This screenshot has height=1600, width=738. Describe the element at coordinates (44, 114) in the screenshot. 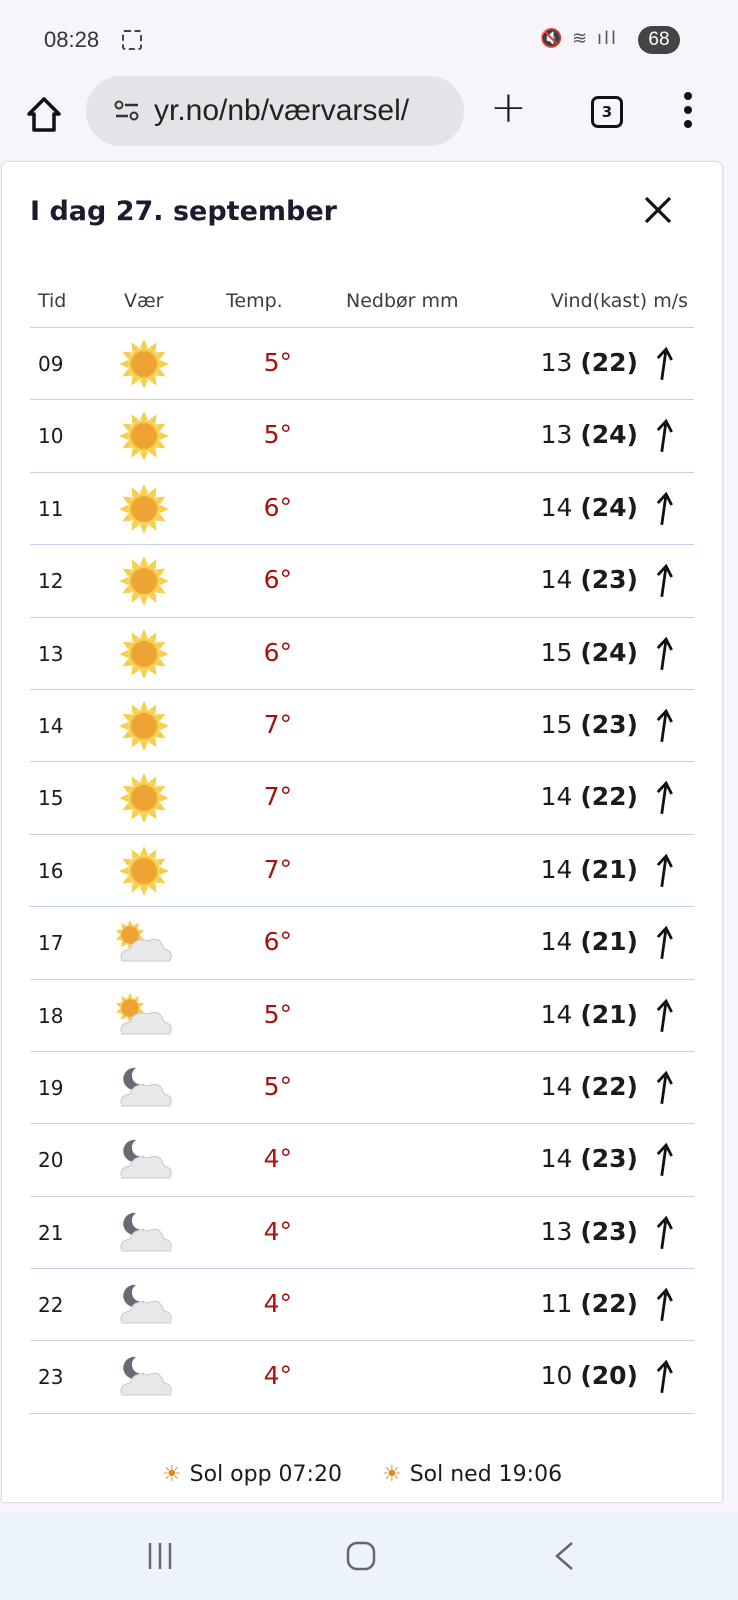

I see `home-icon` at that location.